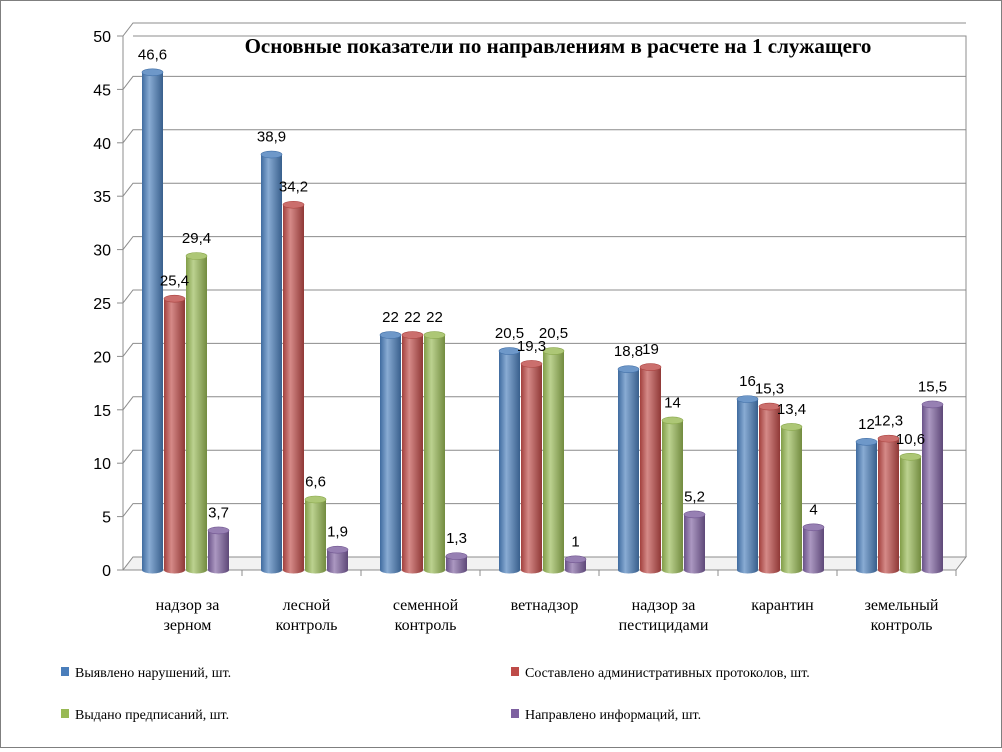 This screenshot has height=752, width=1002. Describe the element at coordinates (628, 351) in the screenshot. I see `data-label: 18,8` at that location.